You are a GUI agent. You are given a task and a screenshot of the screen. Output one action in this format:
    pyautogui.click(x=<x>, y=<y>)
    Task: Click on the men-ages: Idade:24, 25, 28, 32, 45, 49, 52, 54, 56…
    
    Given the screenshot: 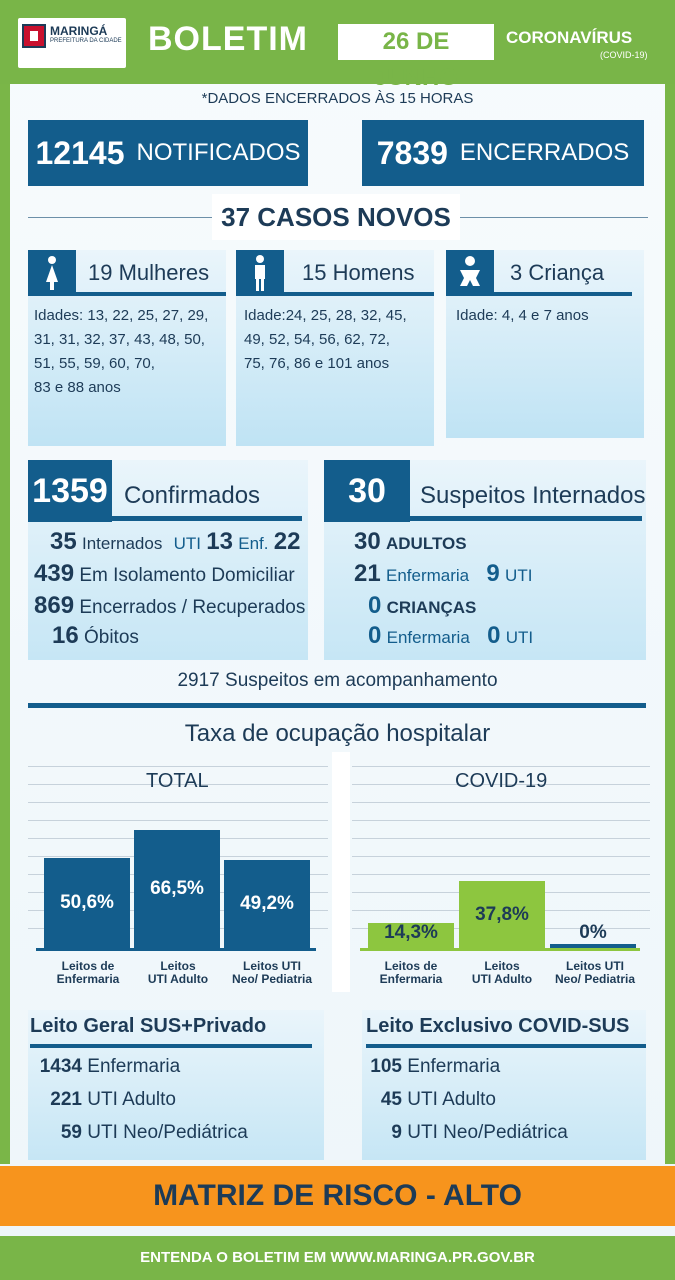 What is the action you would take?
    pyautogui.click(x=325, y=340)
    